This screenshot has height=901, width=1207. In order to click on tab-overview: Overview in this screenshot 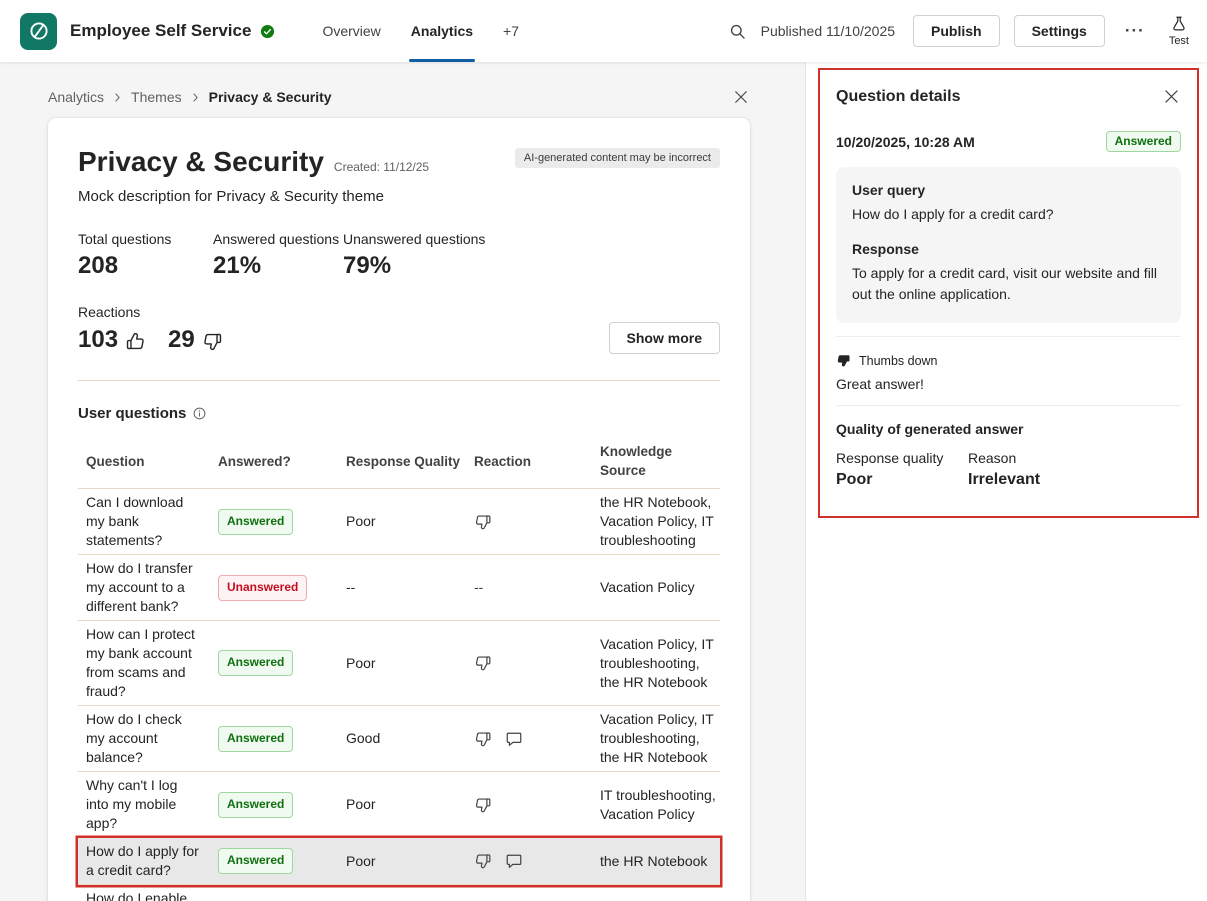, I will do `click(351, 31)`.